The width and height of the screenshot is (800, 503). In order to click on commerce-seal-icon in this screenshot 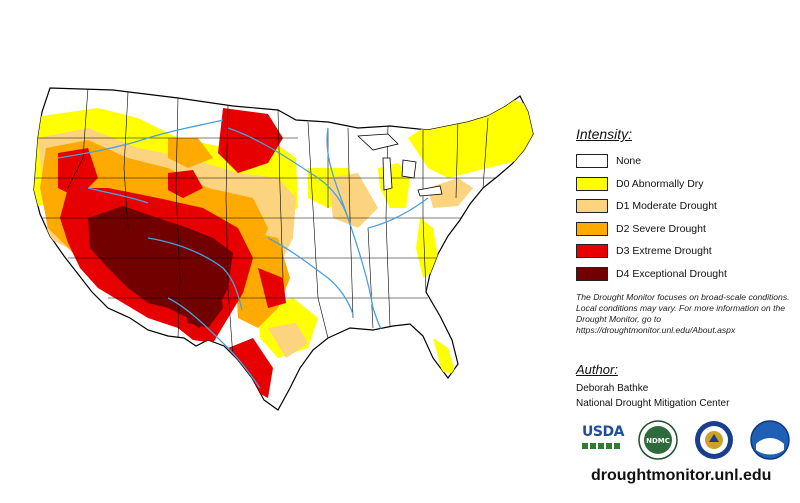, I will do `click(714, 440)`.